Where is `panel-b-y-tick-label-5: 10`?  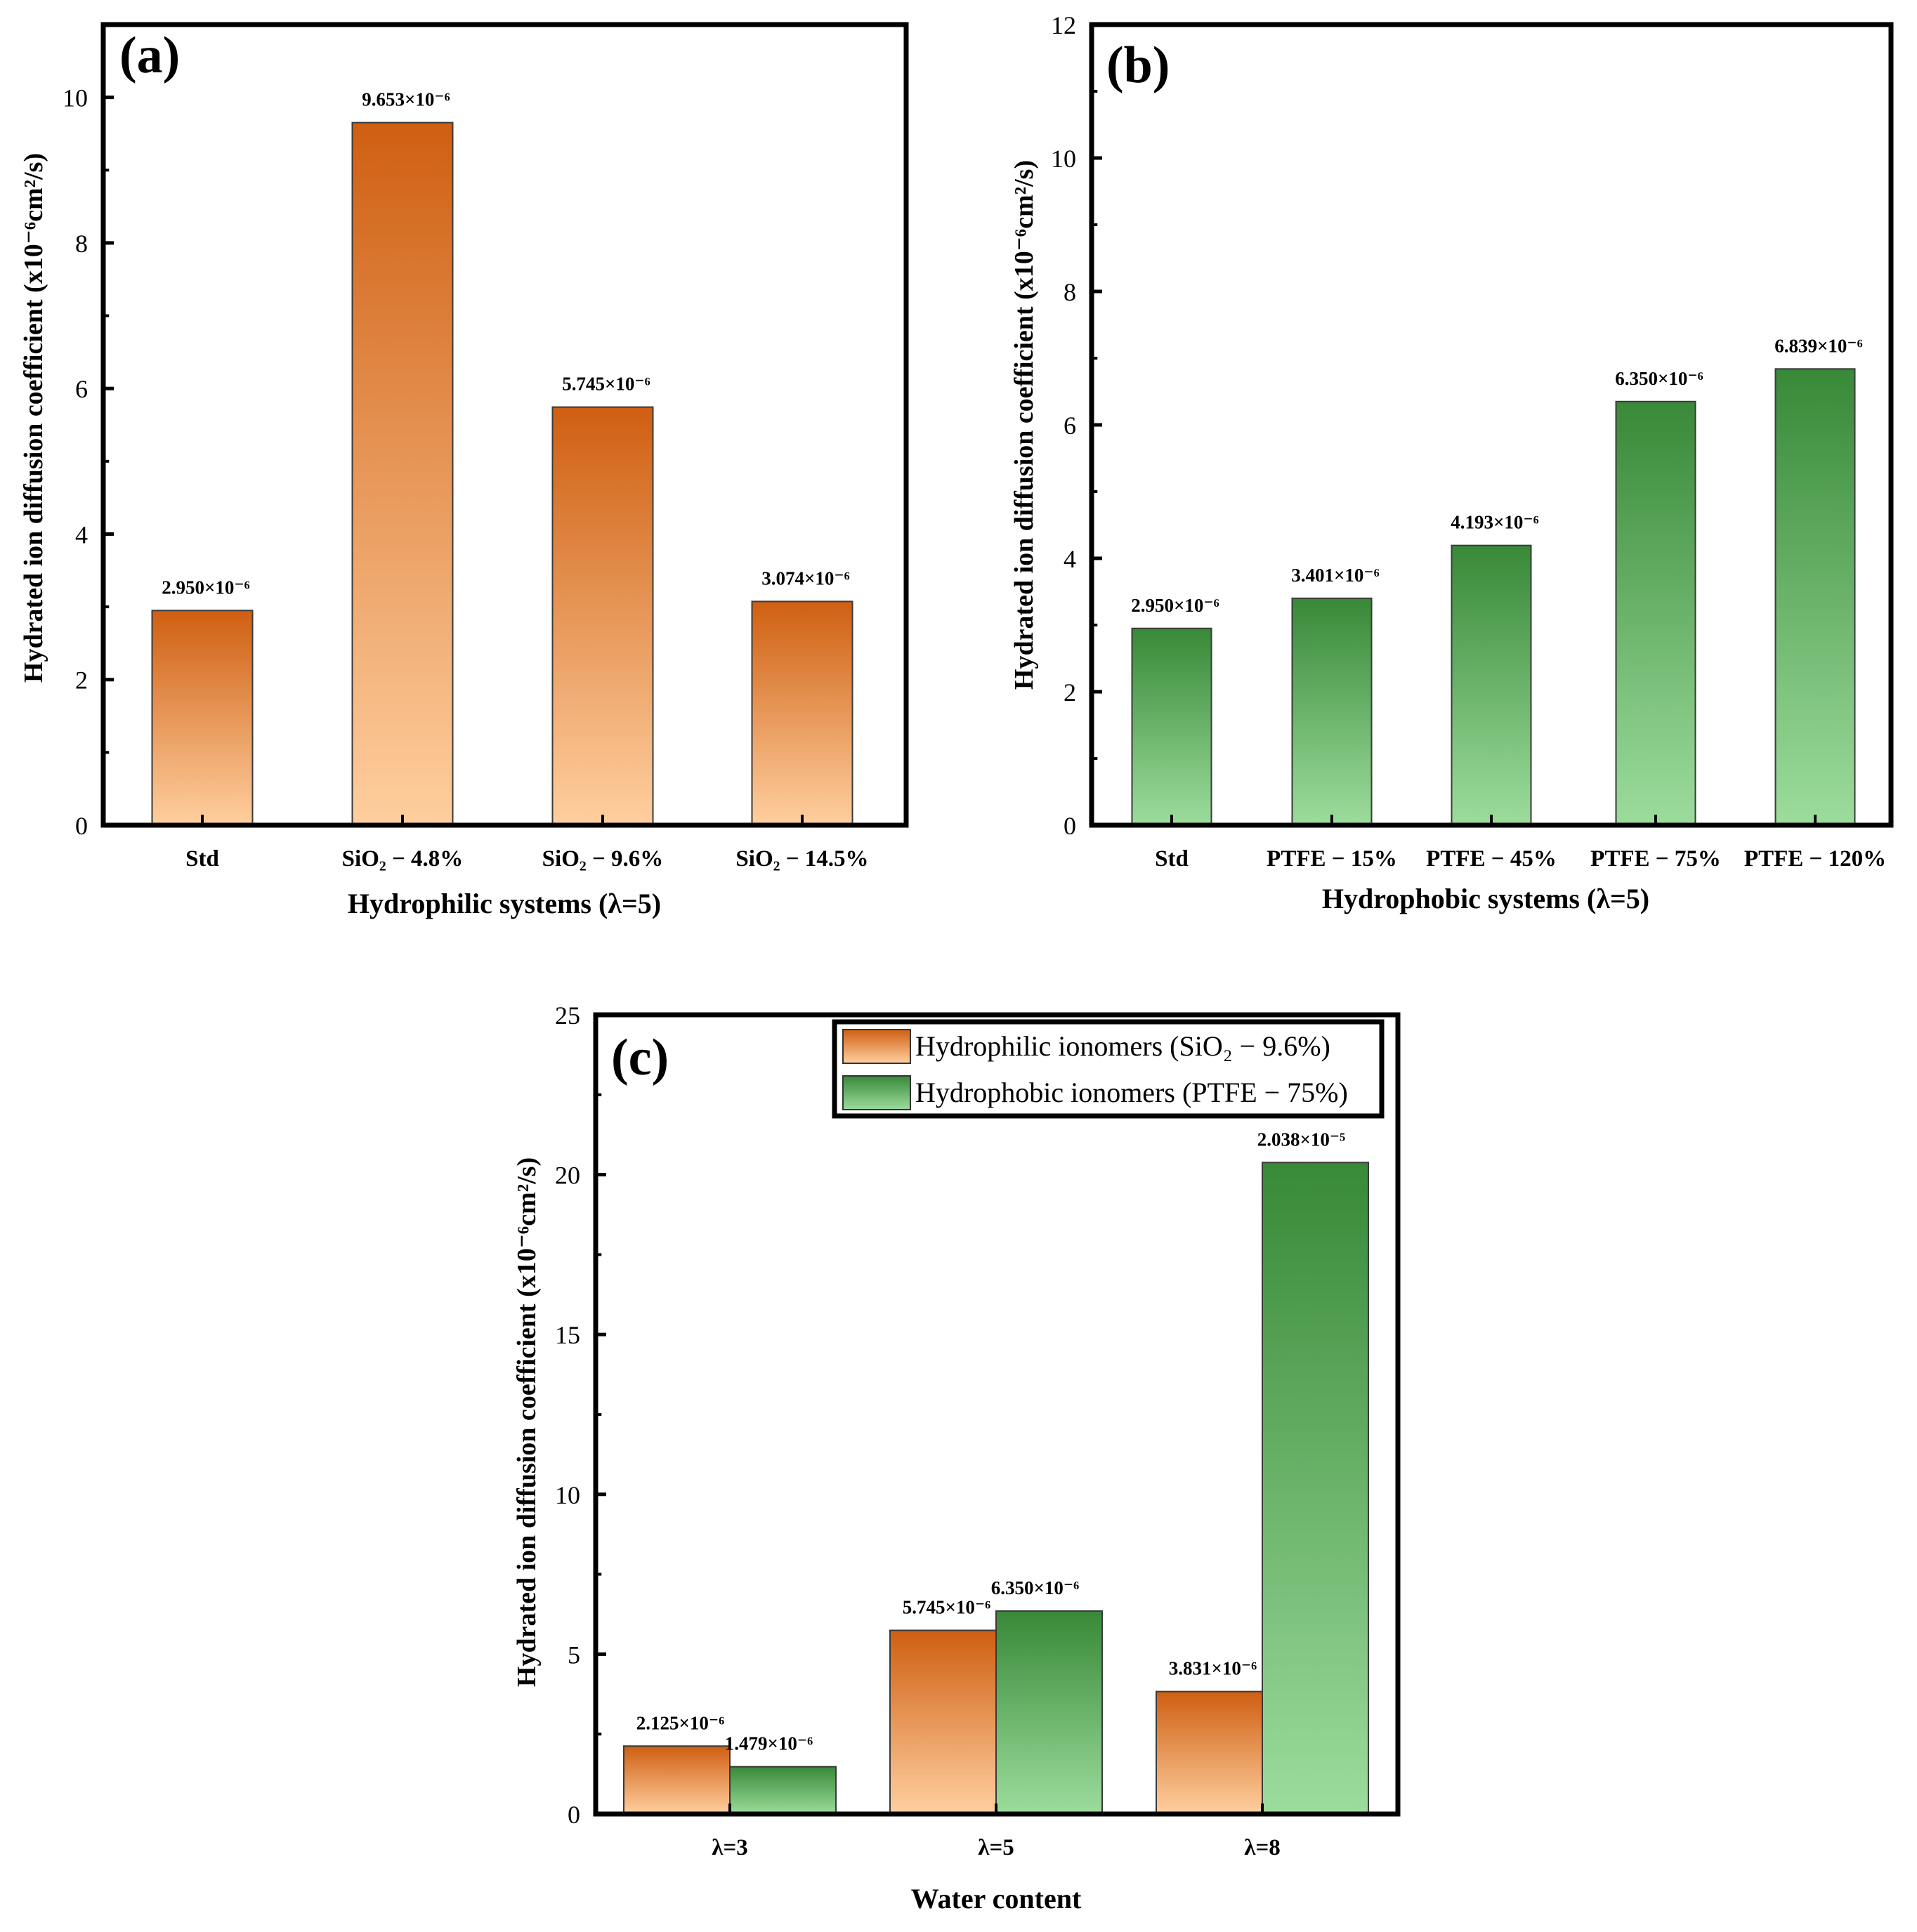 panel-b-y-tick-label-5: 10 is located at coordinates (1063, 159).